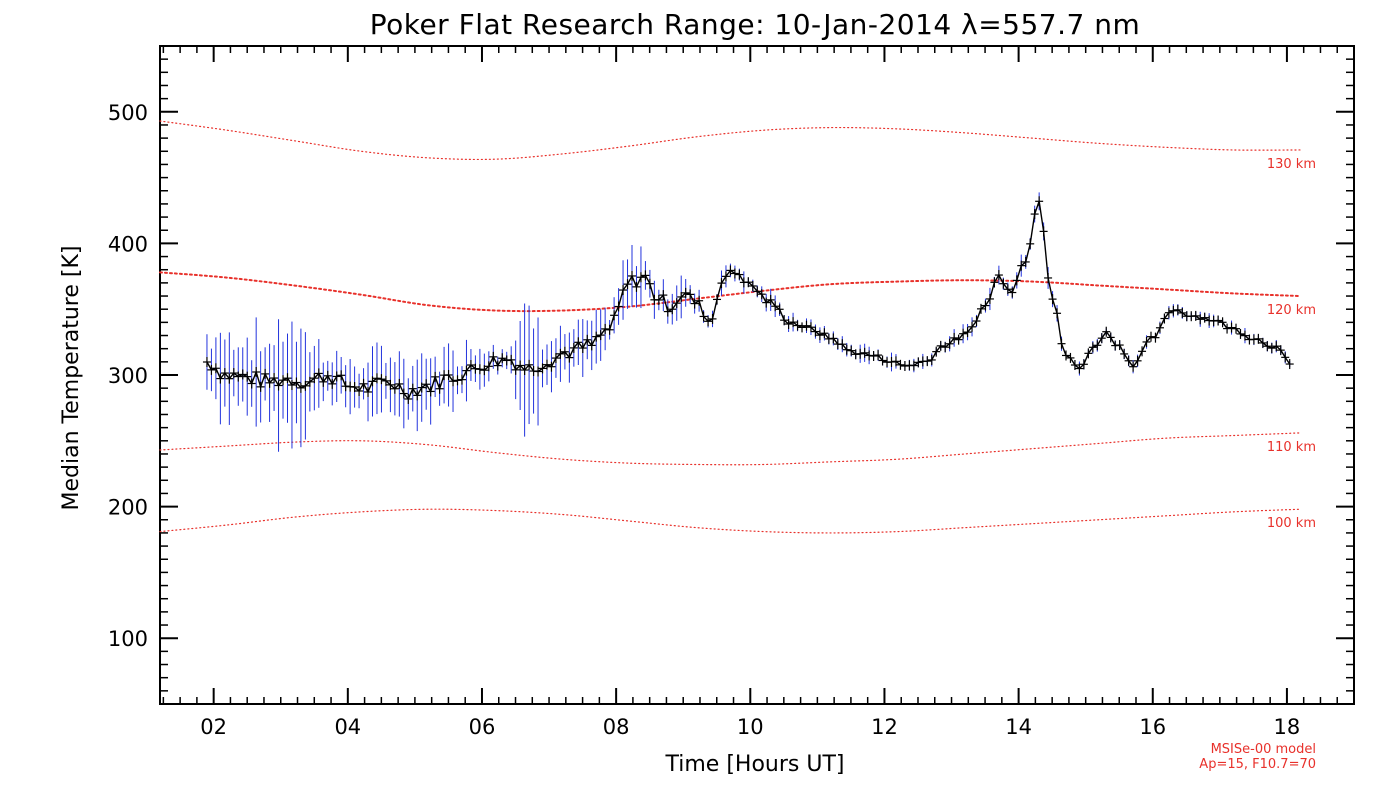  I want to click on model-line-120-km, so click(730, 292).